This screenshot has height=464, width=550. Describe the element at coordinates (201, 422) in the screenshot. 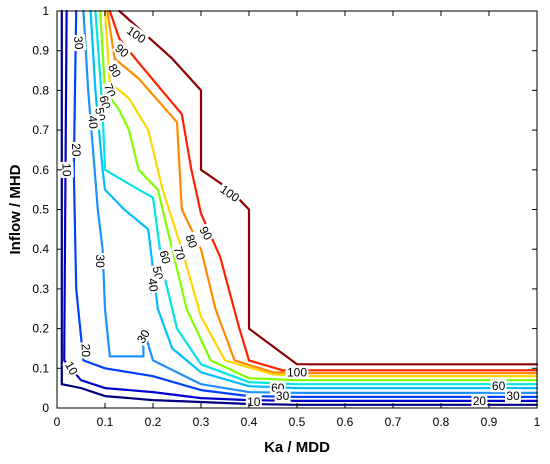

I see `x-tick-label: 0.3` at that location.